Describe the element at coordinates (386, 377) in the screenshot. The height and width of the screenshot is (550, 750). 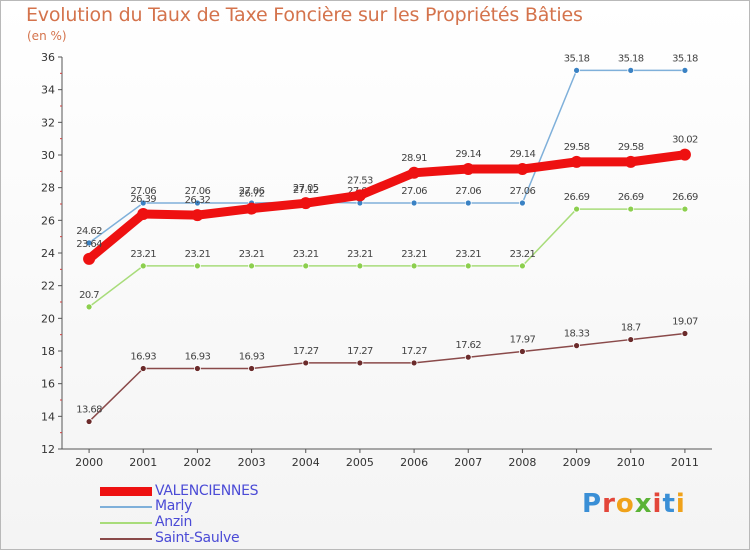
I see `series-line-saint-saulve` at that location.